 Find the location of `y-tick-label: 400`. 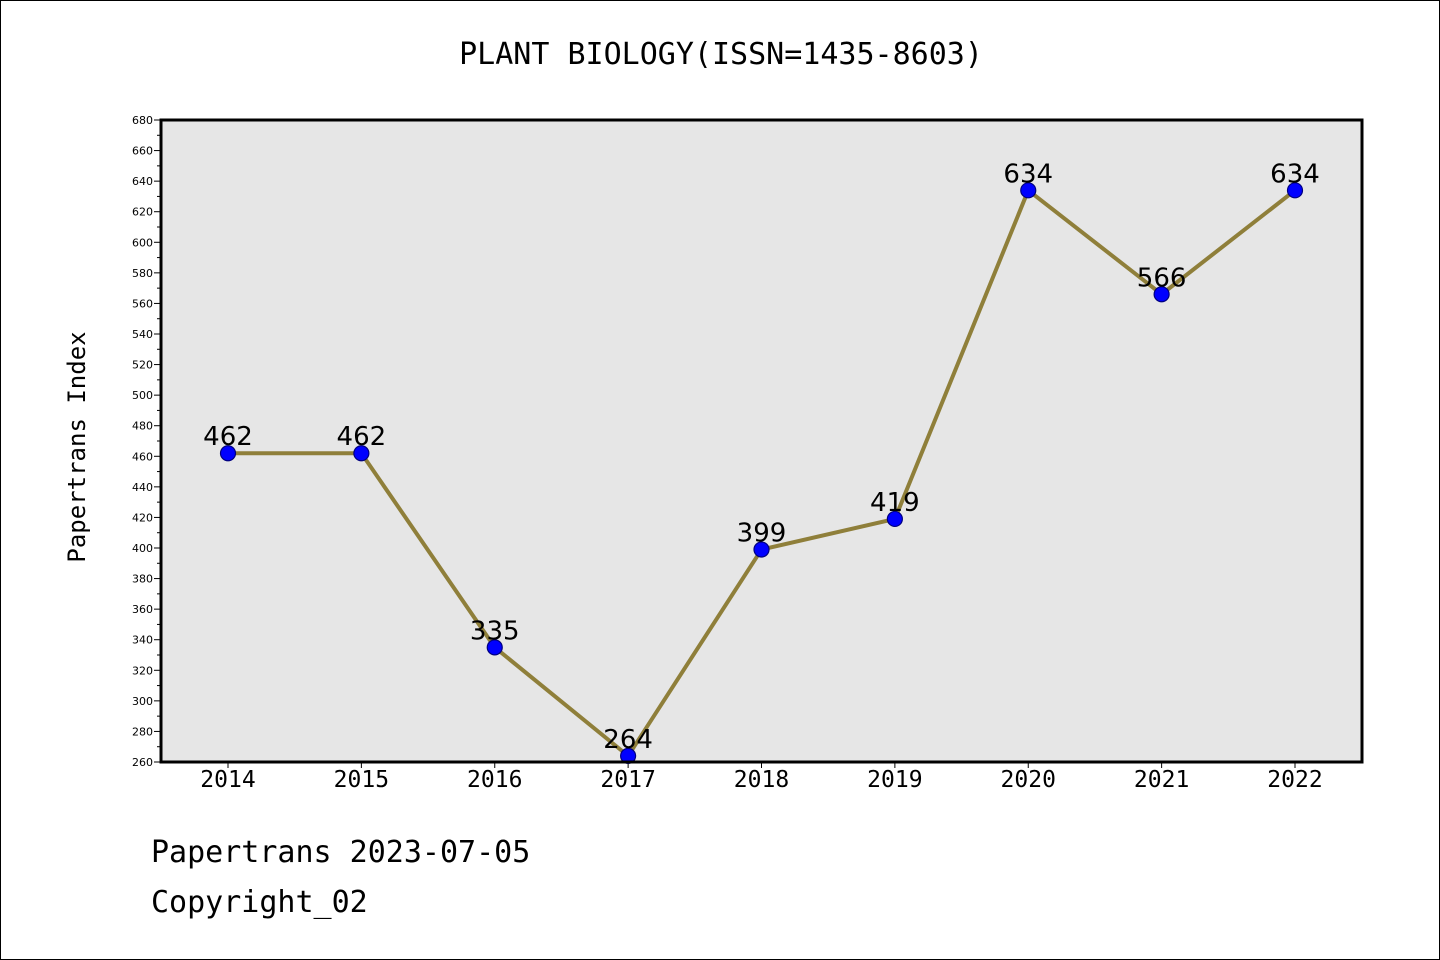

y-tick-label: 400 is located at coordinates (142, 548).